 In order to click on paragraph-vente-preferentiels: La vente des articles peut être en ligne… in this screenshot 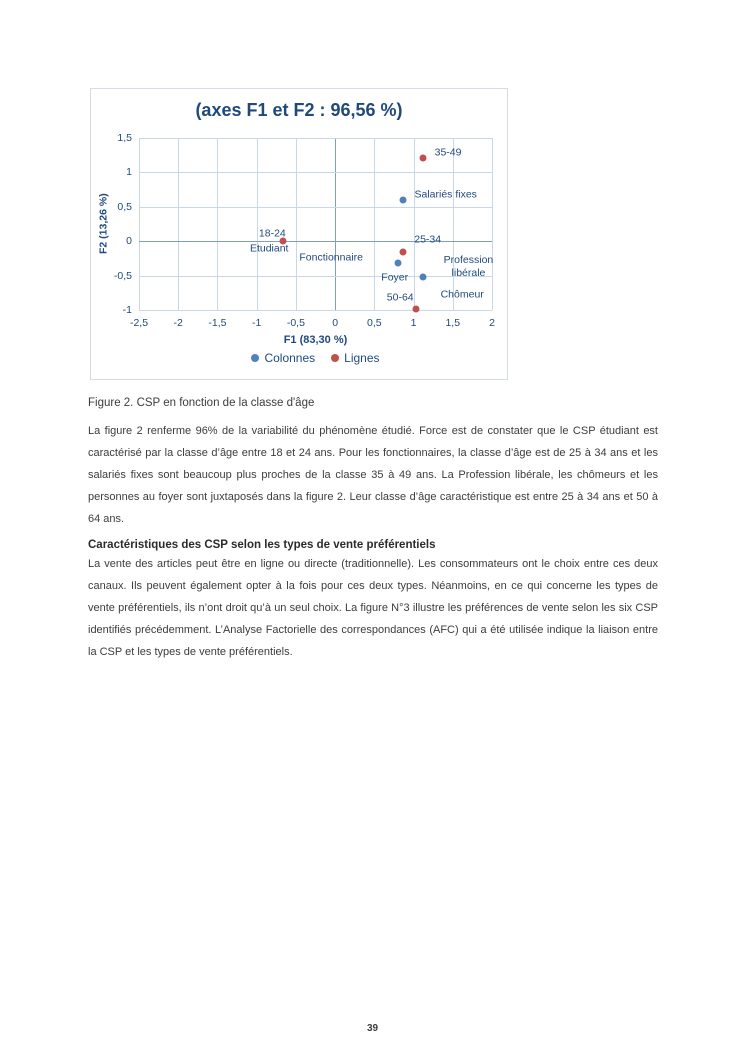, I will do `click(373, 608)`.